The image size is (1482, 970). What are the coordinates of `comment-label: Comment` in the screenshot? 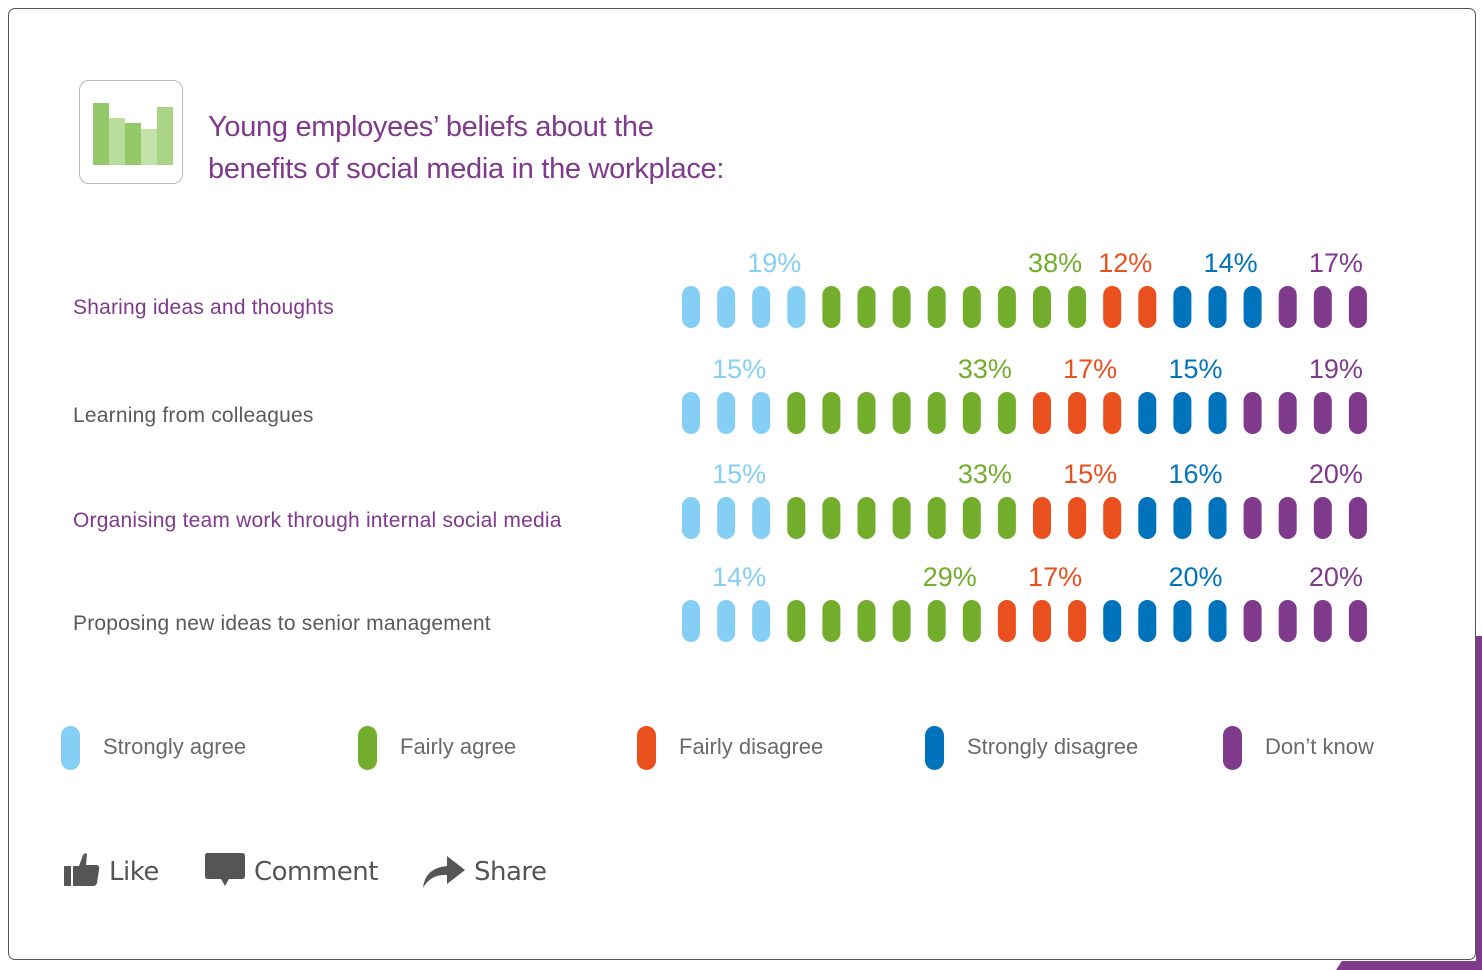 It's located at (316, 872).